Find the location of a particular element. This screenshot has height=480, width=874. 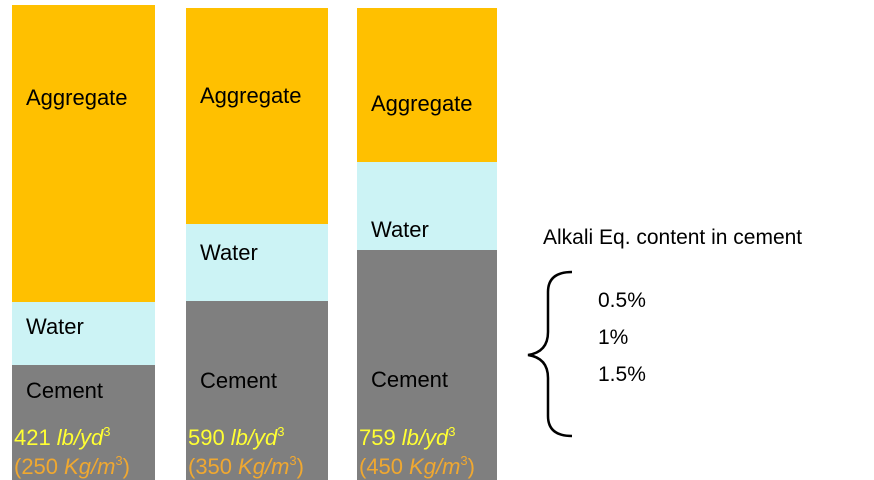

metric-content: (350 Kg/m3) is located at coordinates (246, 466).